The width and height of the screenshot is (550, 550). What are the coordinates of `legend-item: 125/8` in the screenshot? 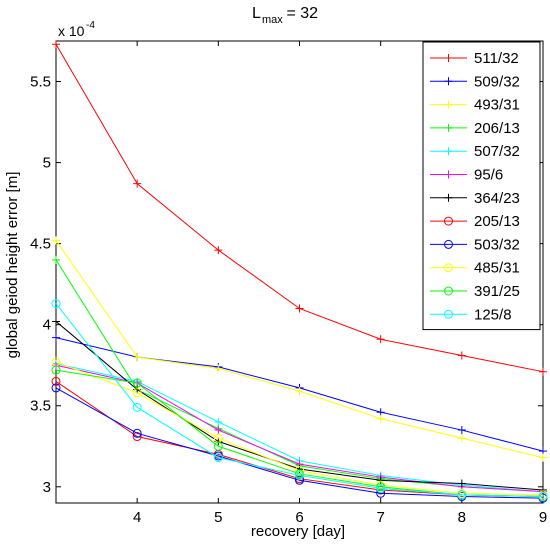 It's located at (471, 314).